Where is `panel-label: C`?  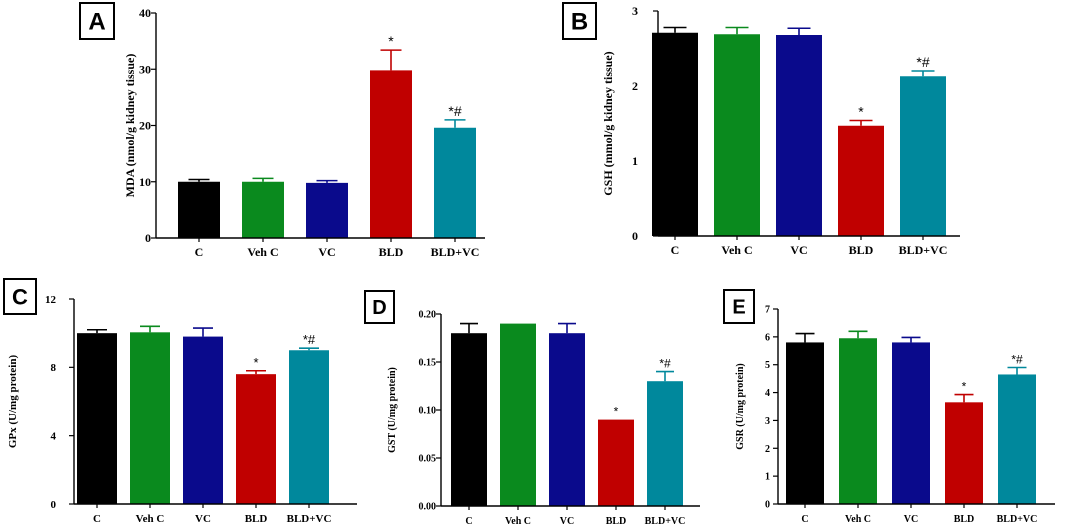
panel-label: C is located at coordinates (20, 296).